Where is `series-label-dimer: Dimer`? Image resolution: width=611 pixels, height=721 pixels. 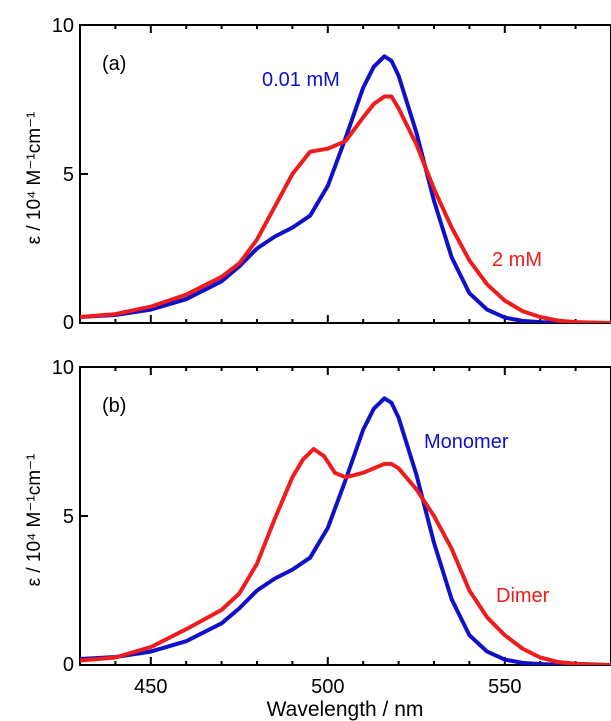 series-label-dimer: Dimer is located at coordinates (523, 596).